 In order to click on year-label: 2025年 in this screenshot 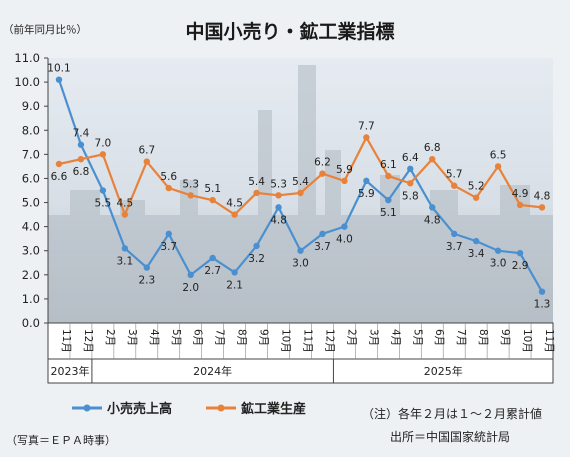, I will do `click(443, 371)`.